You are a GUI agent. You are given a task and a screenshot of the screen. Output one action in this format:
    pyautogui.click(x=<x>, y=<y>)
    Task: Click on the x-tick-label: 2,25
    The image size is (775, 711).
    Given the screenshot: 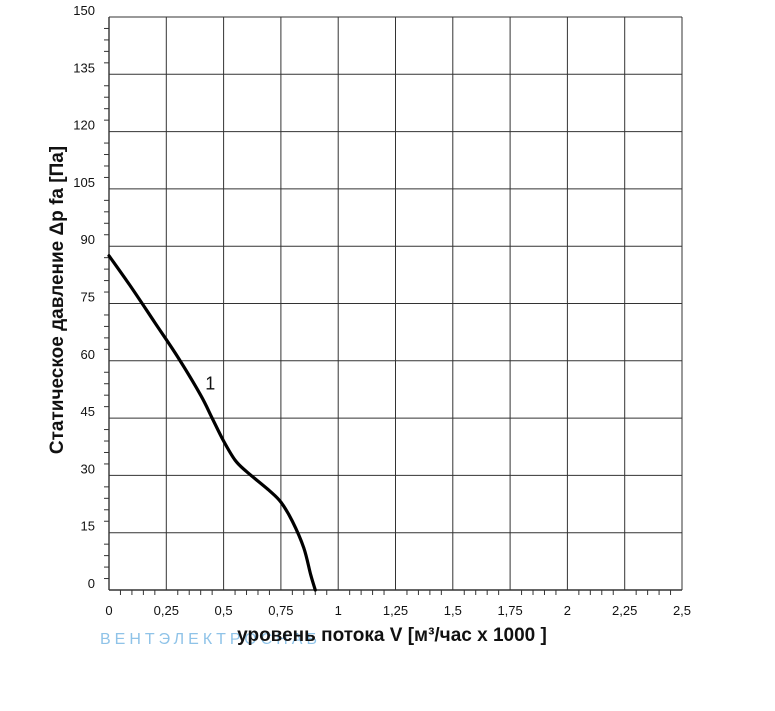 What is the action you would take?
    pyautogui.click(x=624, y=610)
    